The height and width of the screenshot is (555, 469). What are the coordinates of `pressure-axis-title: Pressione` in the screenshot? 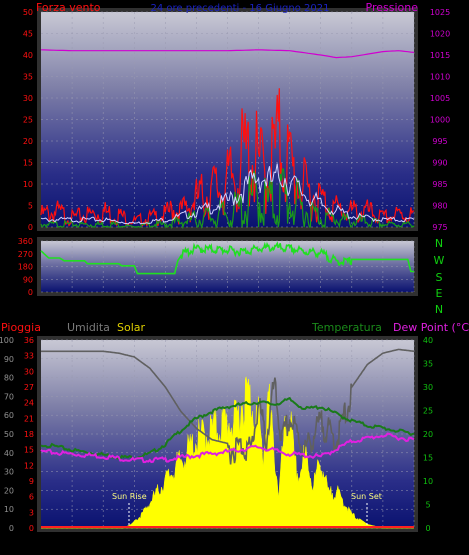 It's located at (392, 7).